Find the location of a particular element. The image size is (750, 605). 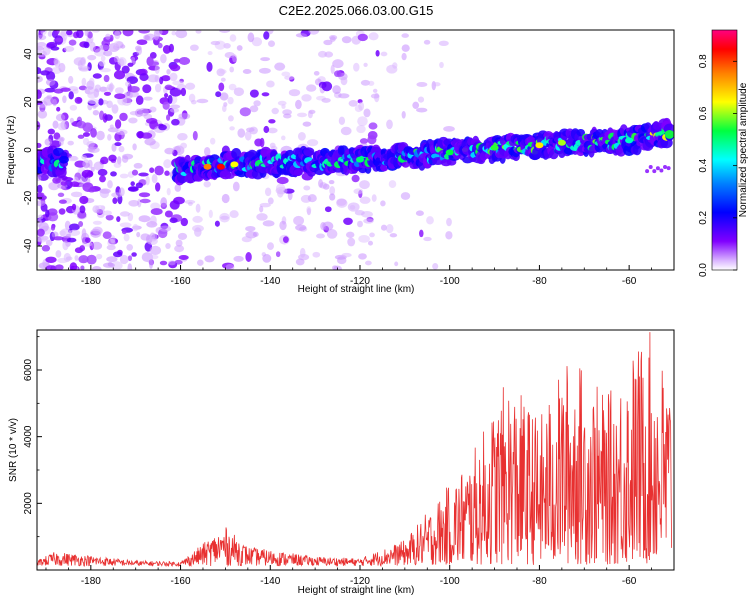

spectrogram-x-label: Height of straight line (km) is located at coordinates (356, 289).